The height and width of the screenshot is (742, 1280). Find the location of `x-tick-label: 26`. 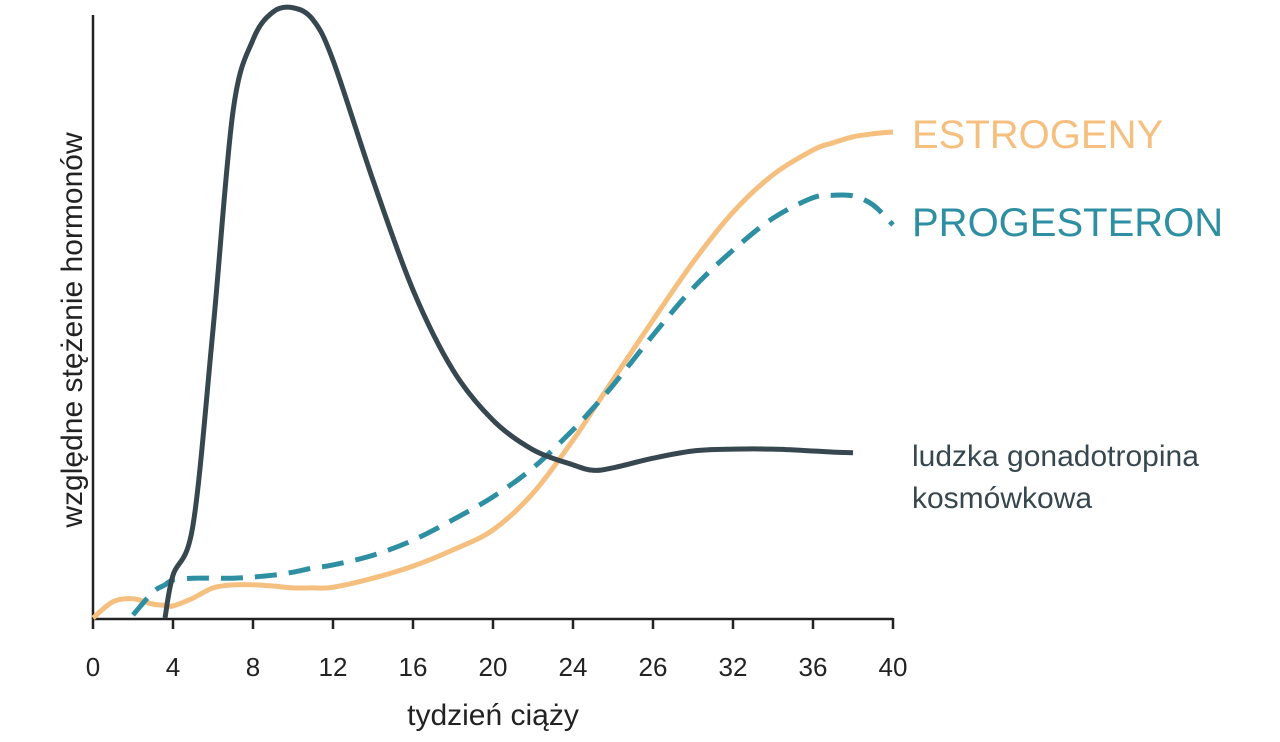

x-tick-label: 26 is located at coordinates (653, 667).